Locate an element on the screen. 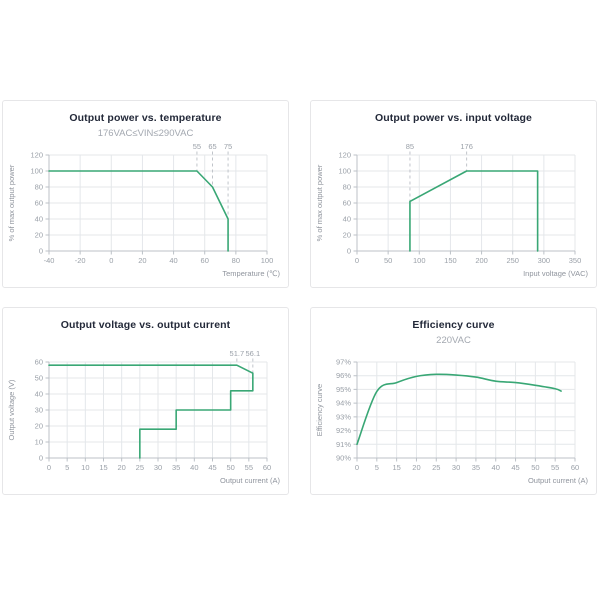 Image resolution: width=600 pixels, height=600 pixels. svg-text: Output voltage (V) is located at coordinates (11, 409).